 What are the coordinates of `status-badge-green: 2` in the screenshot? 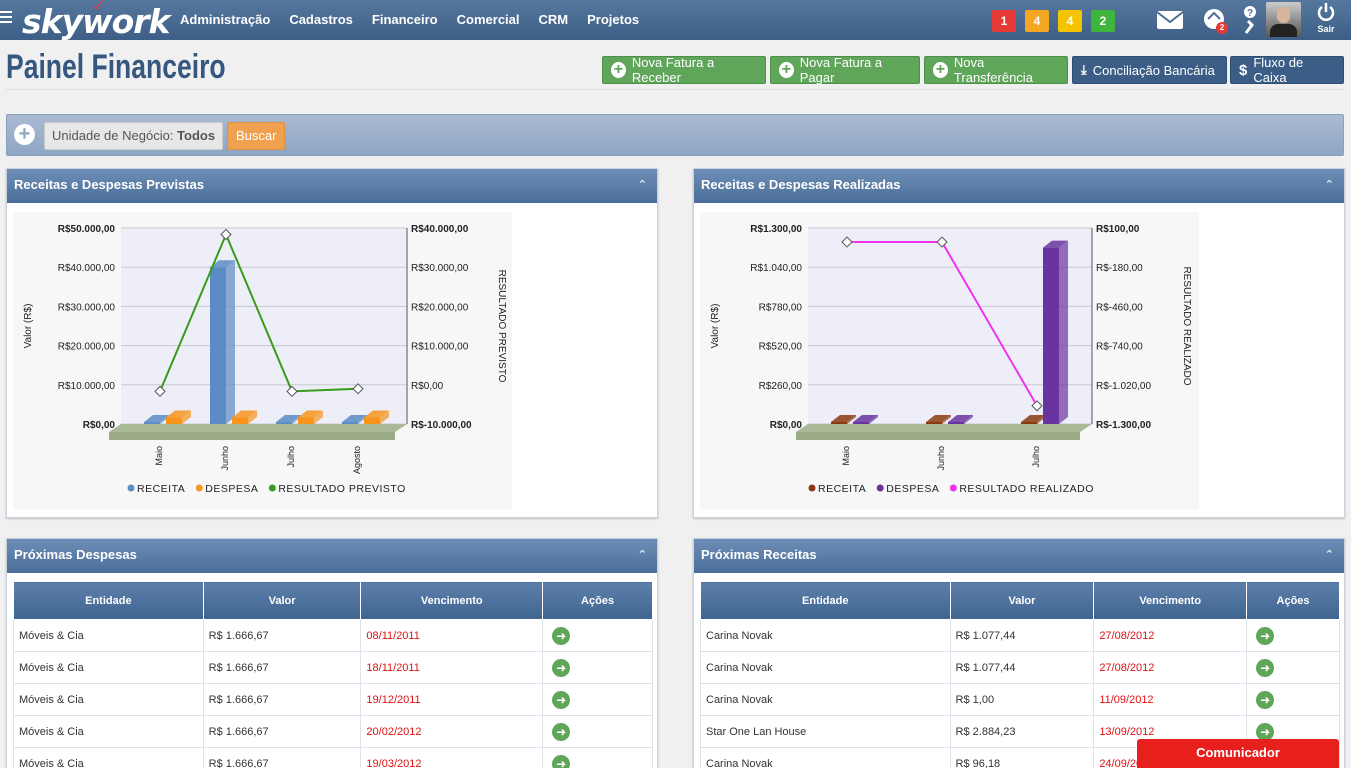 It's located at (1103, 21).